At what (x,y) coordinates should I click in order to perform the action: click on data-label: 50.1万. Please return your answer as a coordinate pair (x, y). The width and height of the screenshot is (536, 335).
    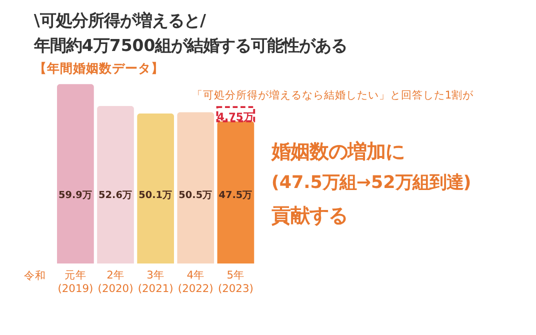
    Looking at the image, I should click on (155, 196).